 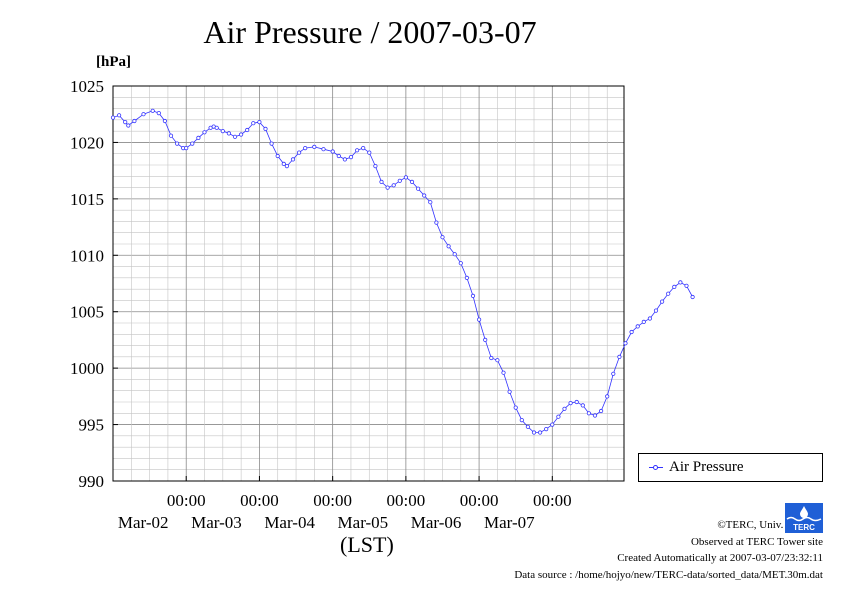 I want to click on y-tick-label: 990, so click(x=92, y=481).